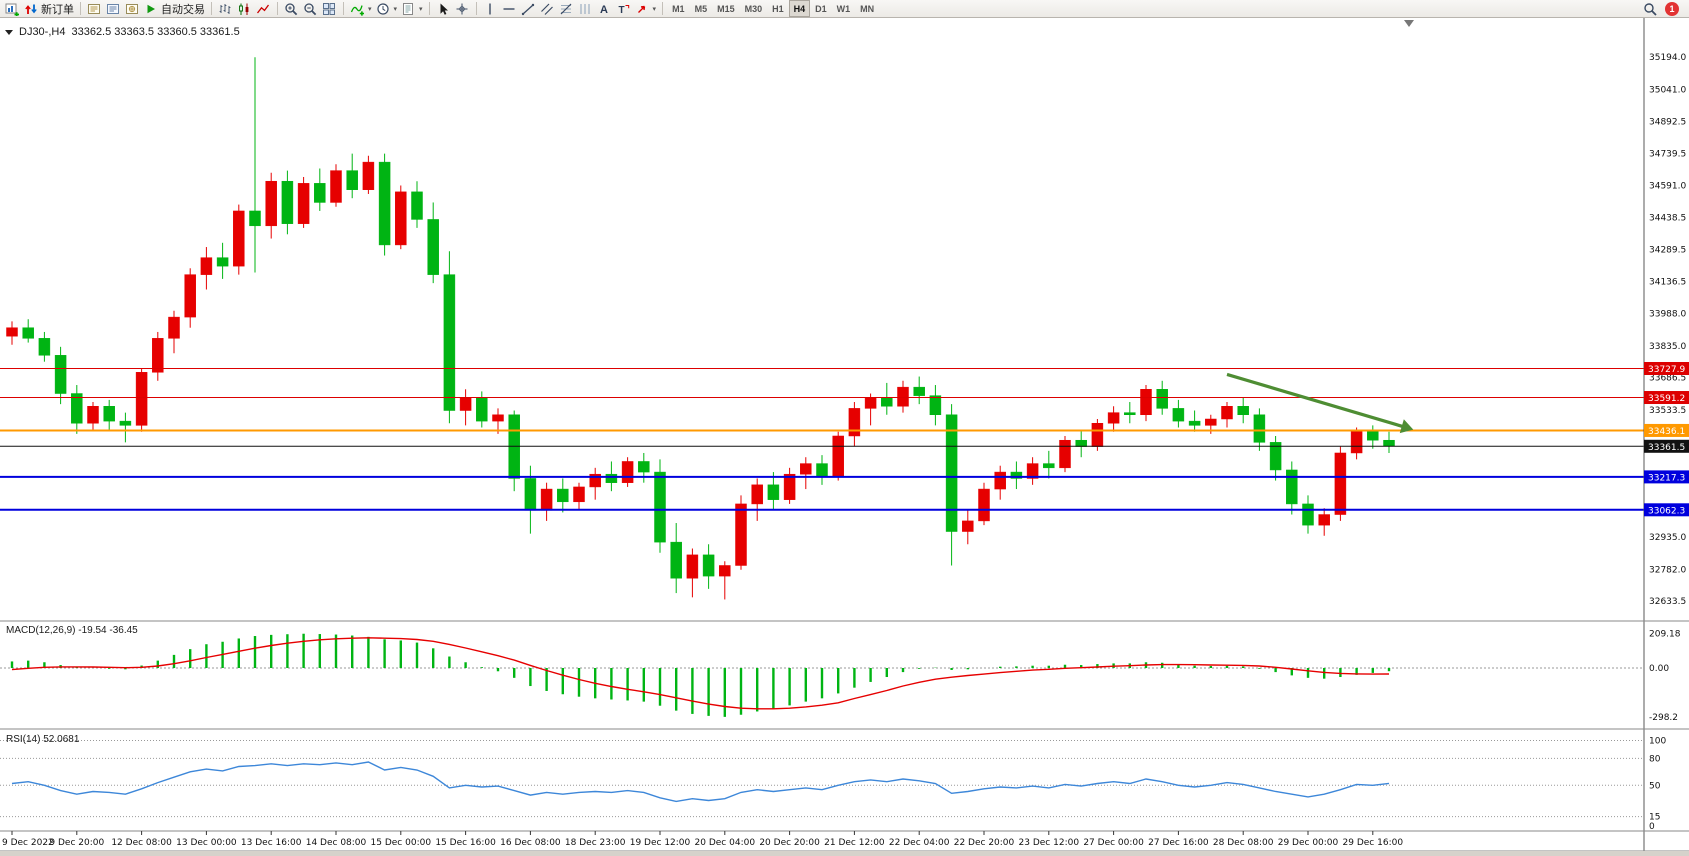 The width and height of the screenshot is (1689, 856). Describe the element at coordinates (726, 8) in the screenshot. I see `timeframe-m15-button: M15` at that location.